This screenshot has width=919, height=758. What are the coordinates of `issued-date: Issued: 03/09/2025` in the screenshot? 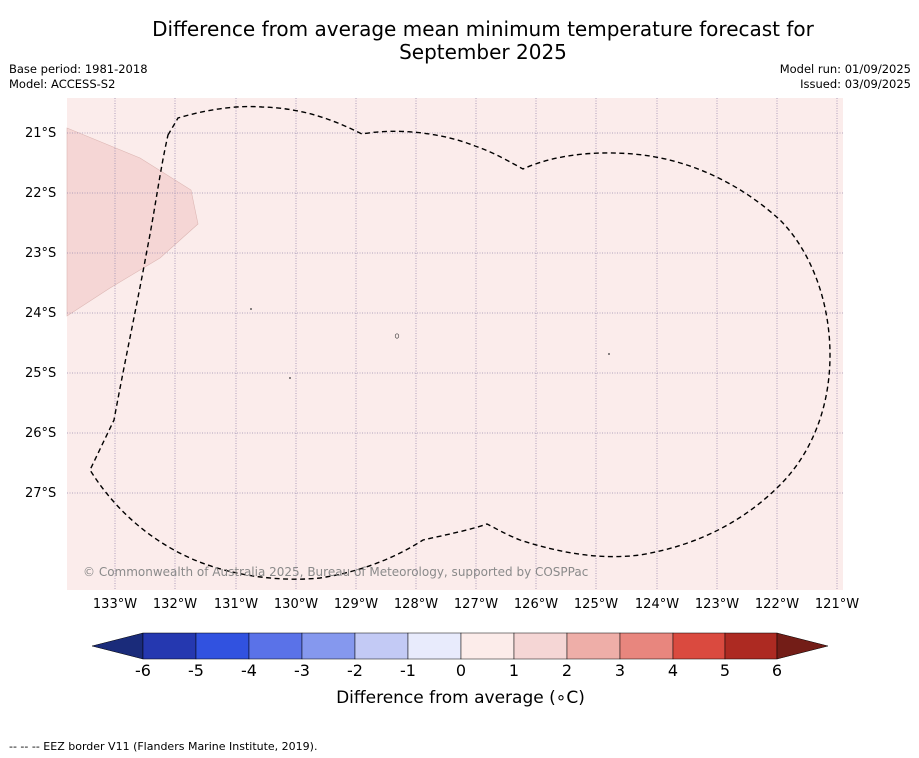 It's located at (855, 84).